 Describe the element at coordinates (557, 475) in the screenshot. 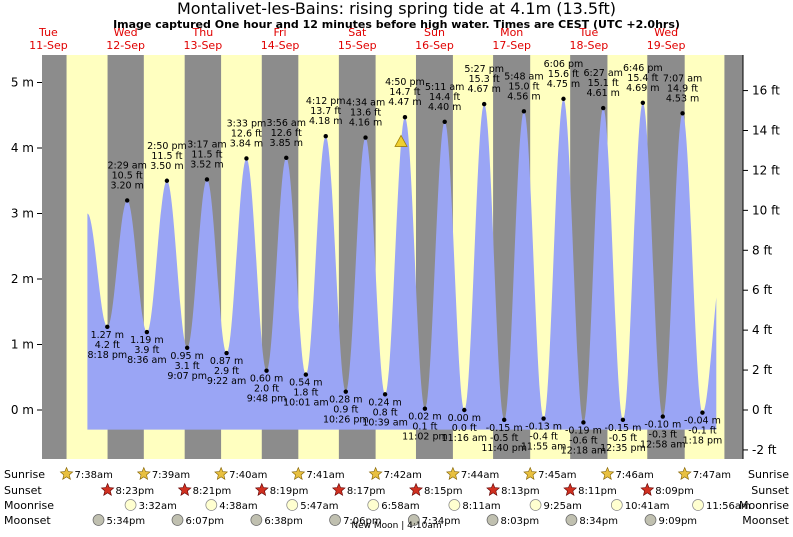

I see `sunrise-time: 7:45am` at that location.